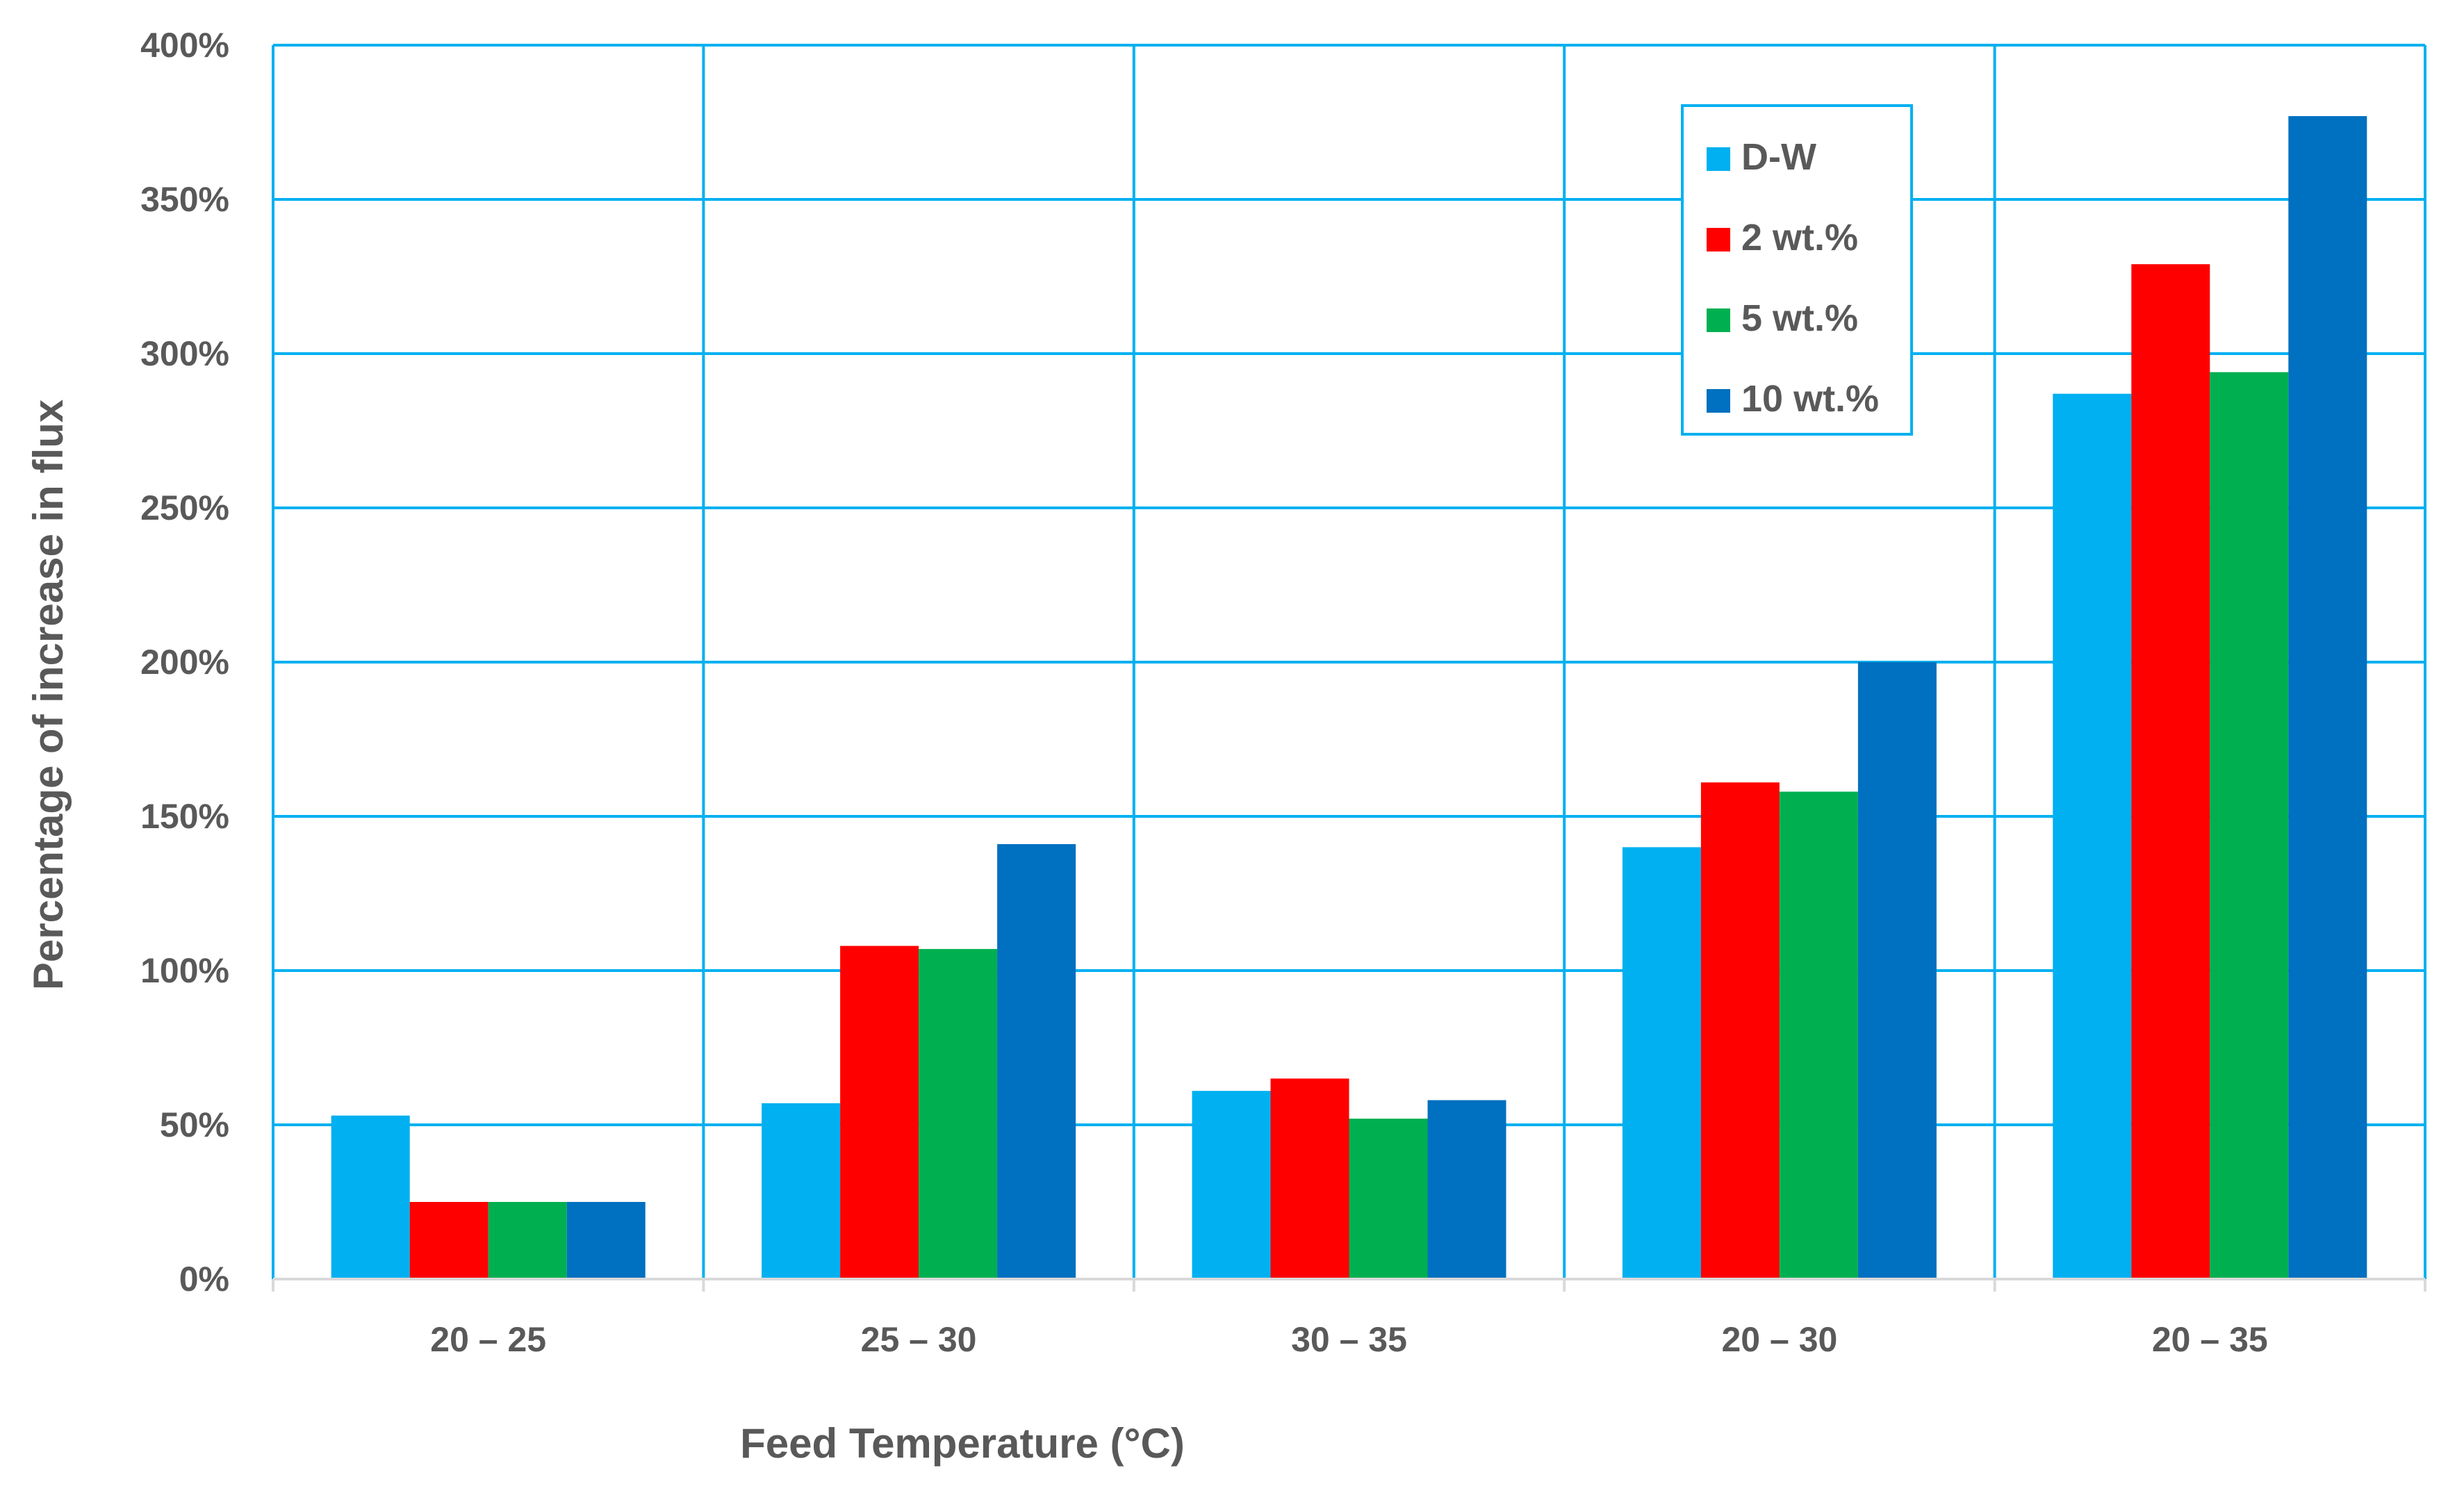 Image resolution: width=2464 pixels, height=1500 pixels. What do you see at coordinates (919, 1340) in the screenshot?
I see `x-tick-label-2: 25 – 30` at bounding box center [919, 1340].